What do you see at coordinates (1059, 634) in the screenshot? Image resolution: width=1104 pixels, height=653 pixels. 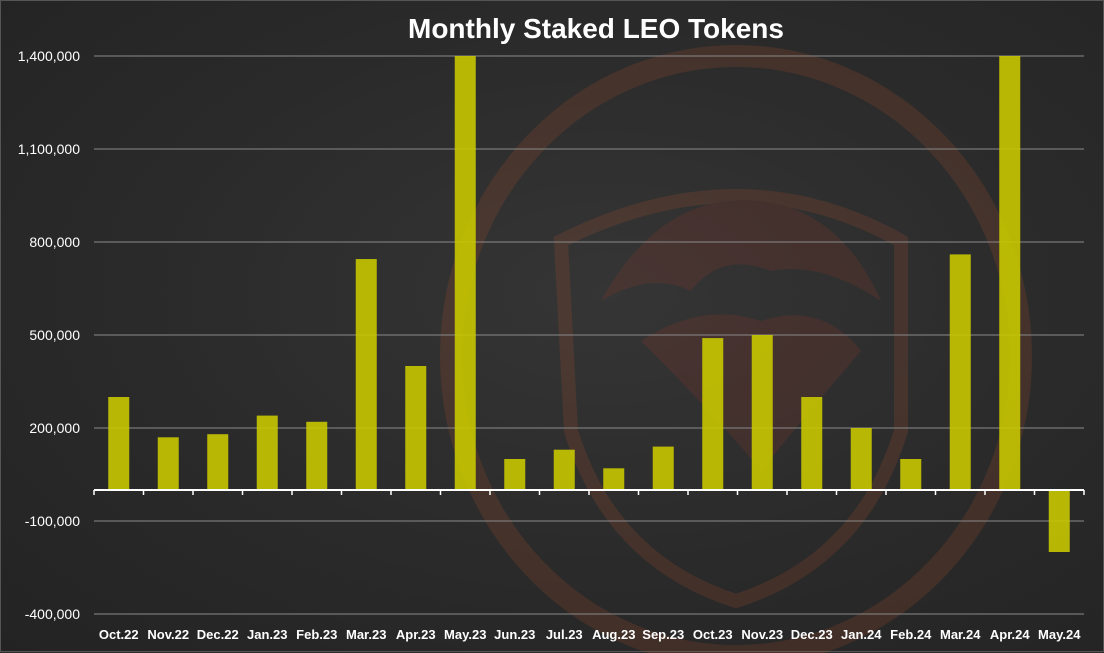 I see `x-tick-label: May.24` at bounding box center [1059, 634].